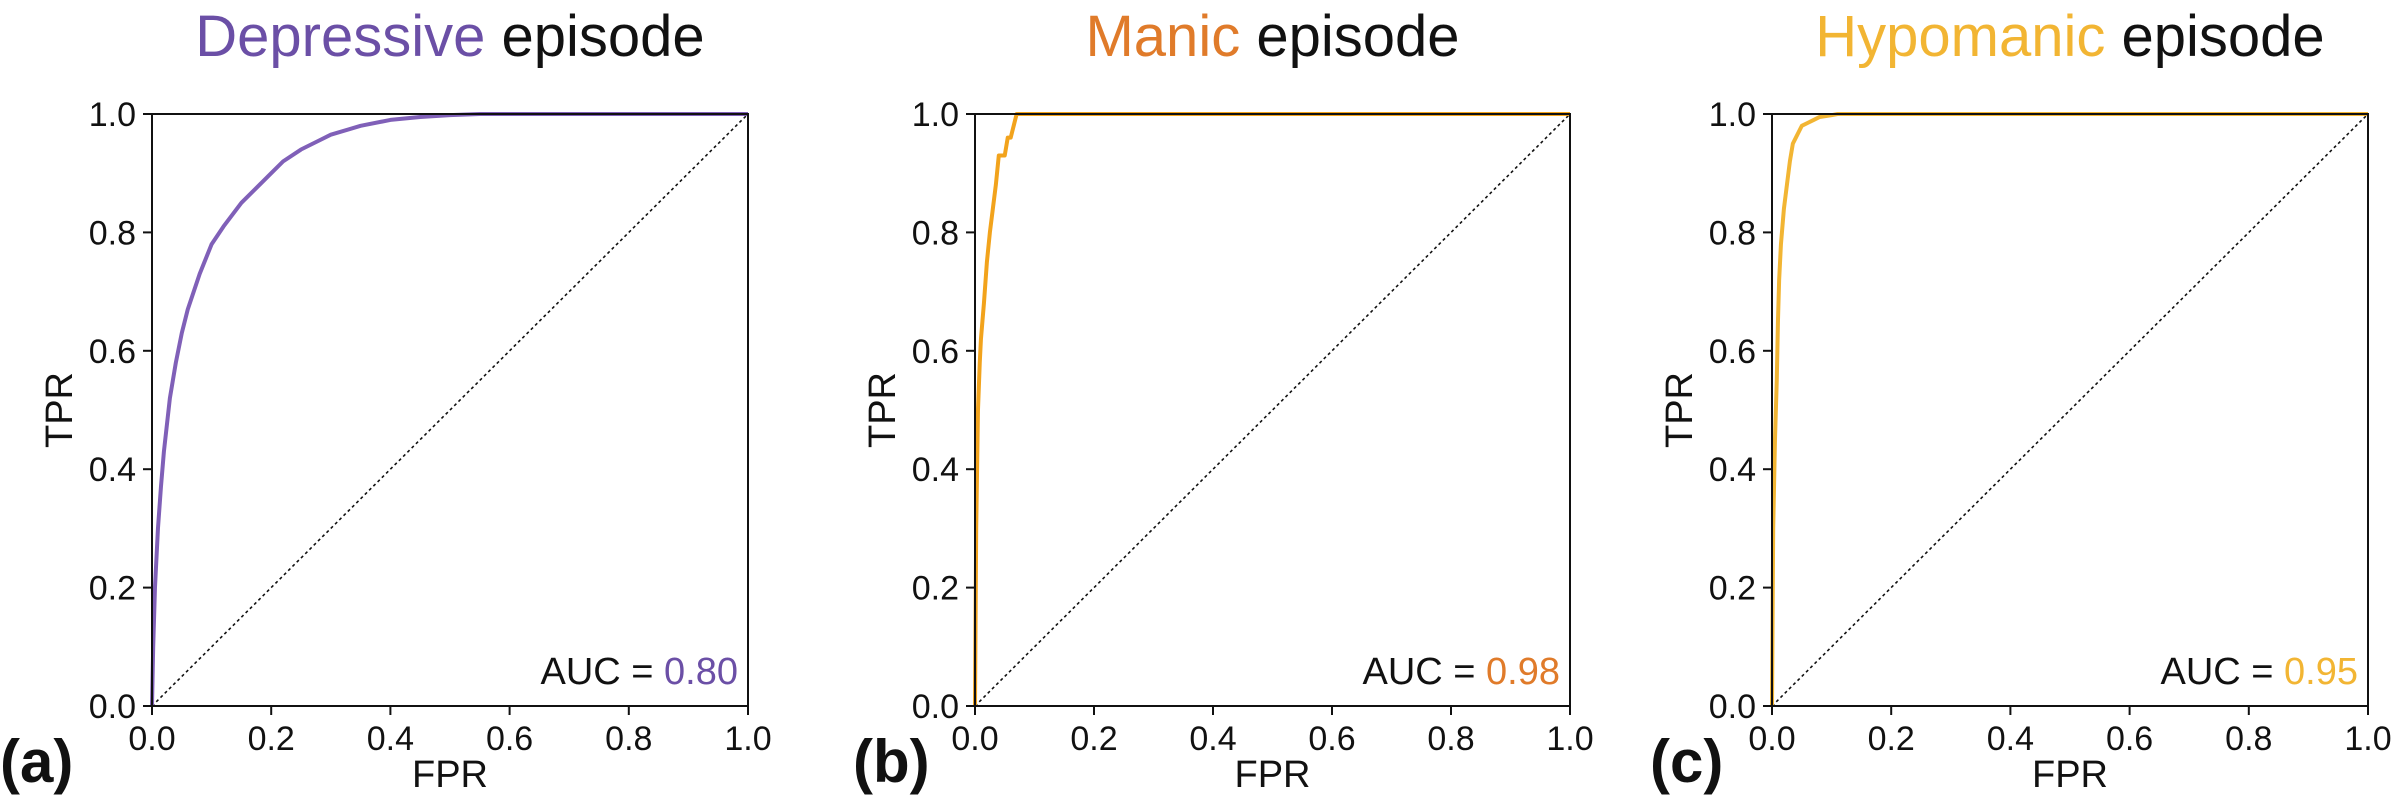  I want to click on chart-3-xtick-label: 0.2, so click(1891, 739).